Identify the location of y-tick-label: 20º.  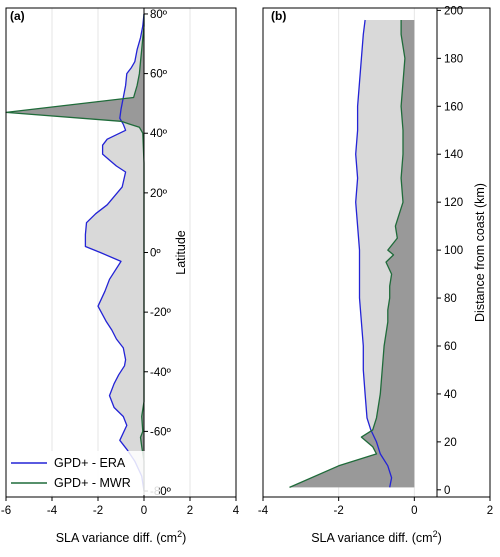
(159, 194).